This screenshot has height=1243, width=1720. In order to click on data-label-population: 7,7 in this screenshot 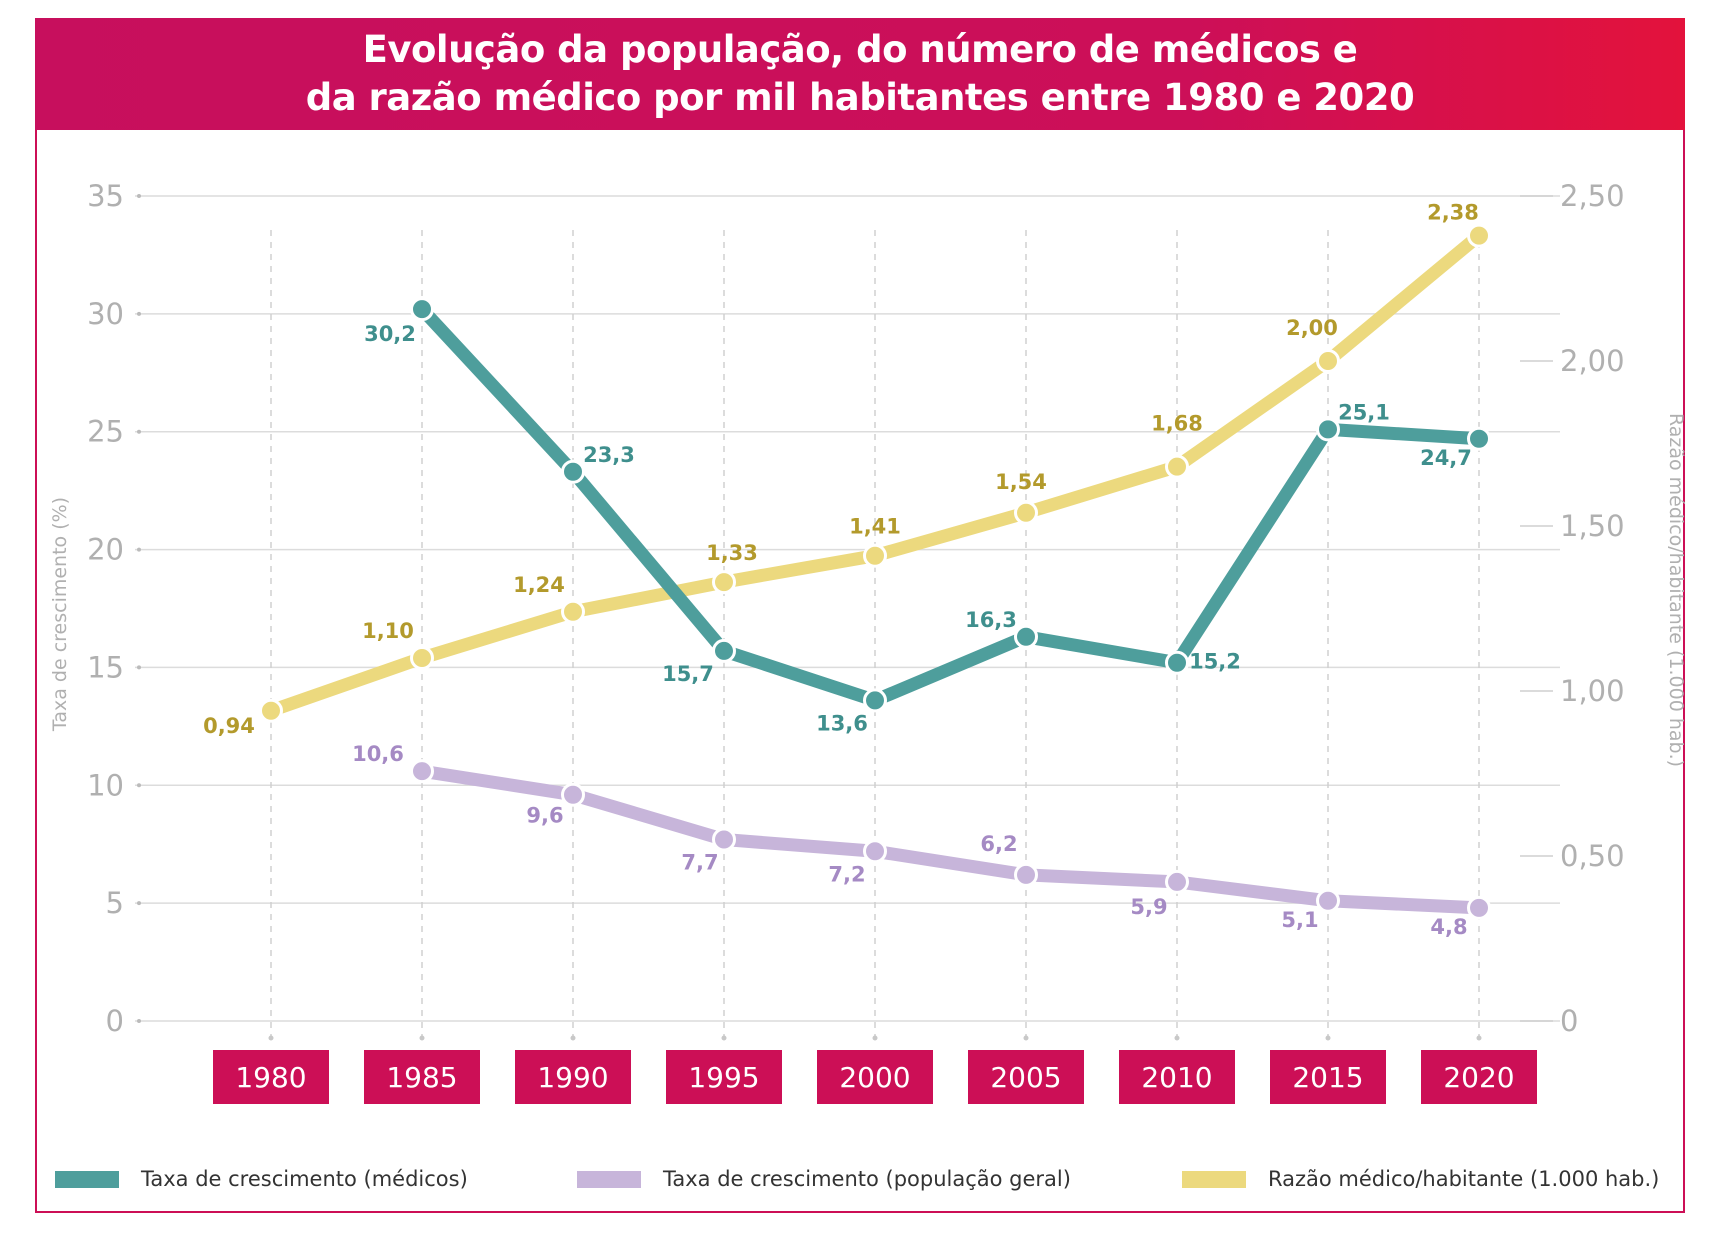, I will do `click(699, 863)`.